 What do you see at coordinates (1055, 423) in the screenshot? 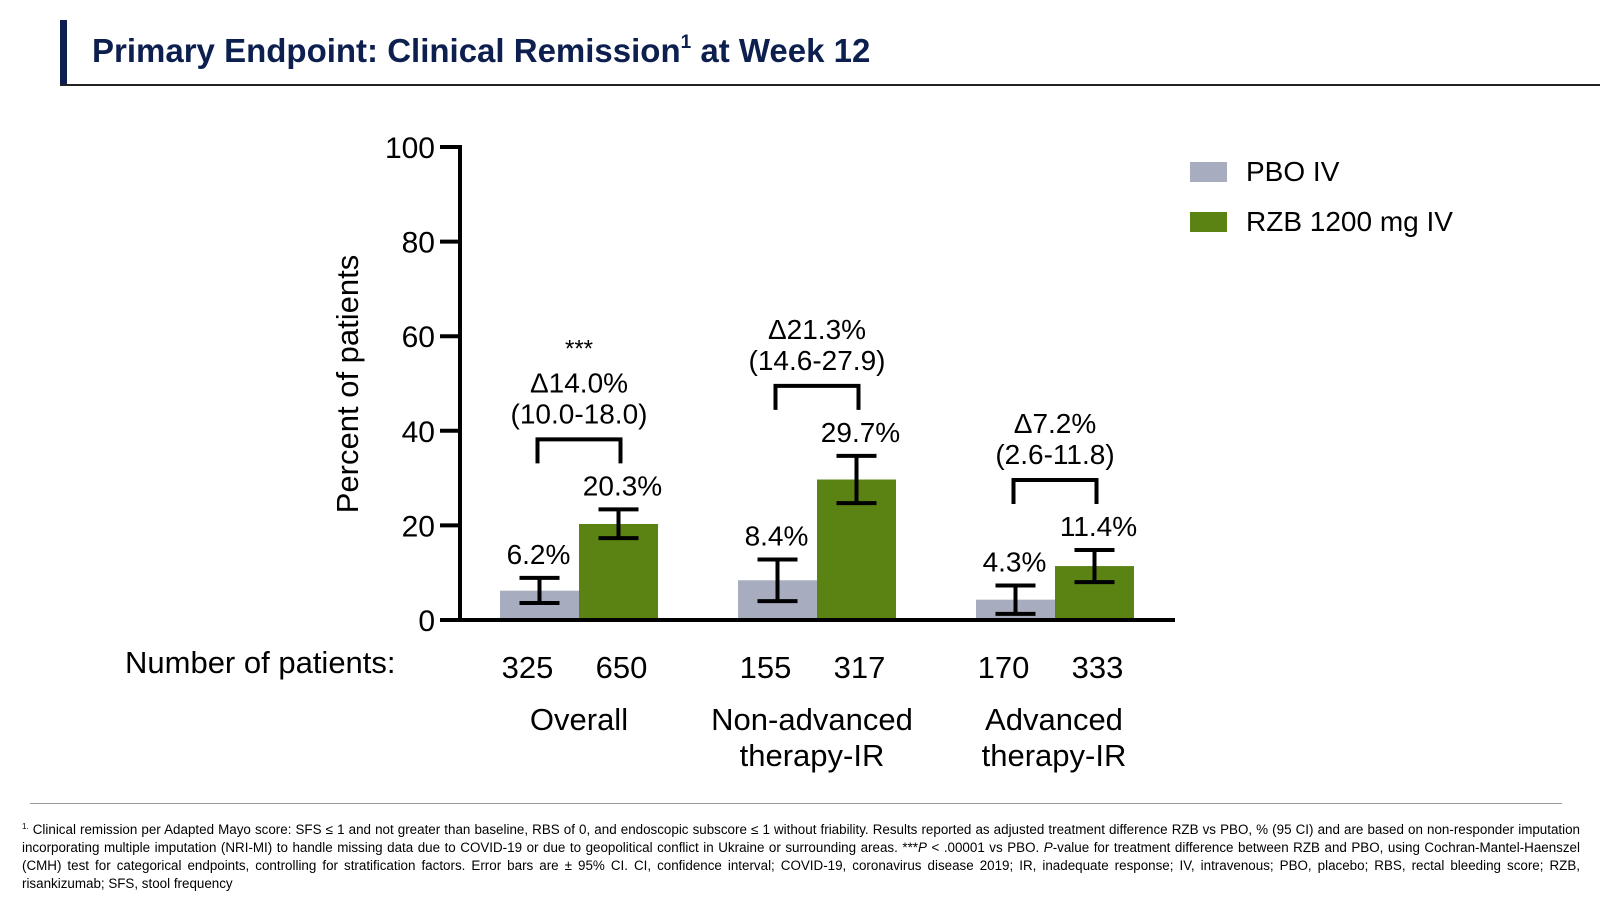
I see `difference-delta: Δ7.2%` at bounding box center [1055, 423].